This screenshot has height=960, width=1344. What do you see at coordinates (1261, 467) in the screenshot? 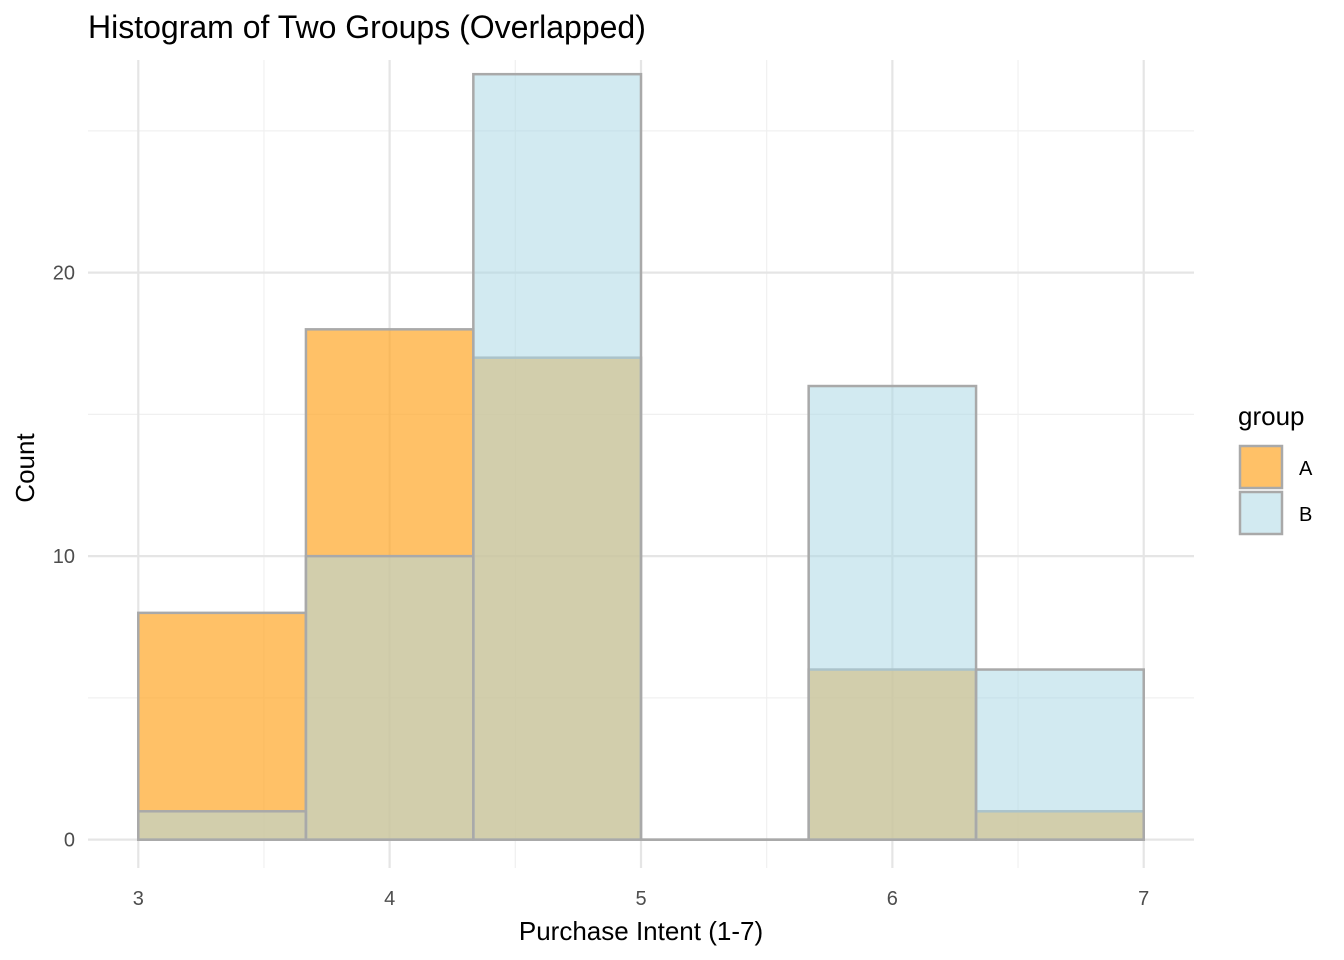
I see `legend-key-A` at bounding box center [1261, 467].